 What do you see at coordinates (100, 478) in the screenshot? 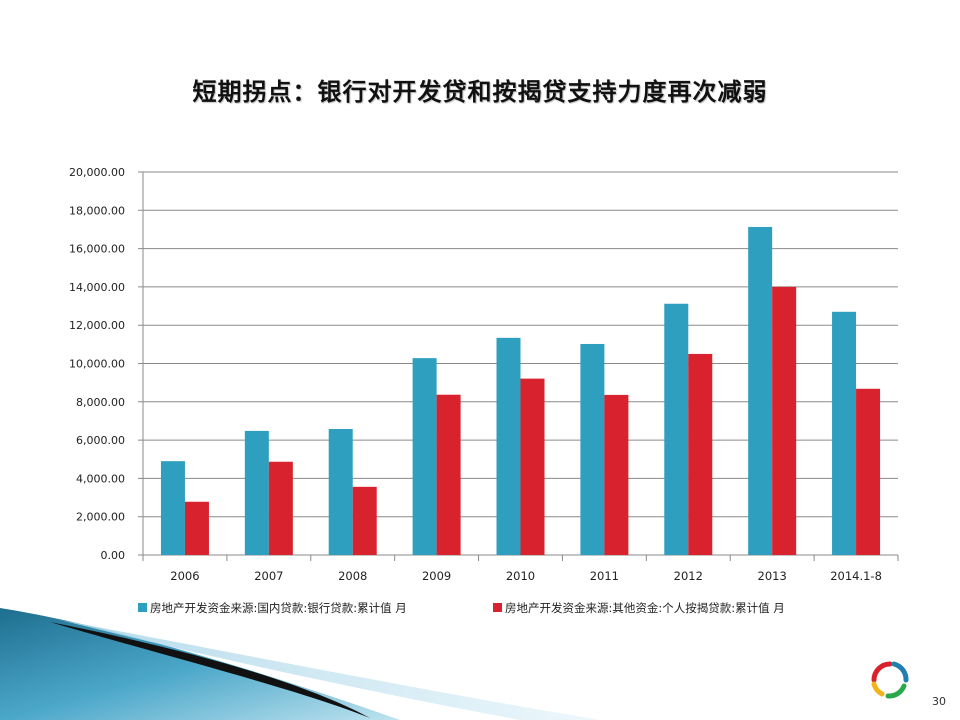
I see `y-tick-label: 4,000.00` at bounding box center [100, 478].